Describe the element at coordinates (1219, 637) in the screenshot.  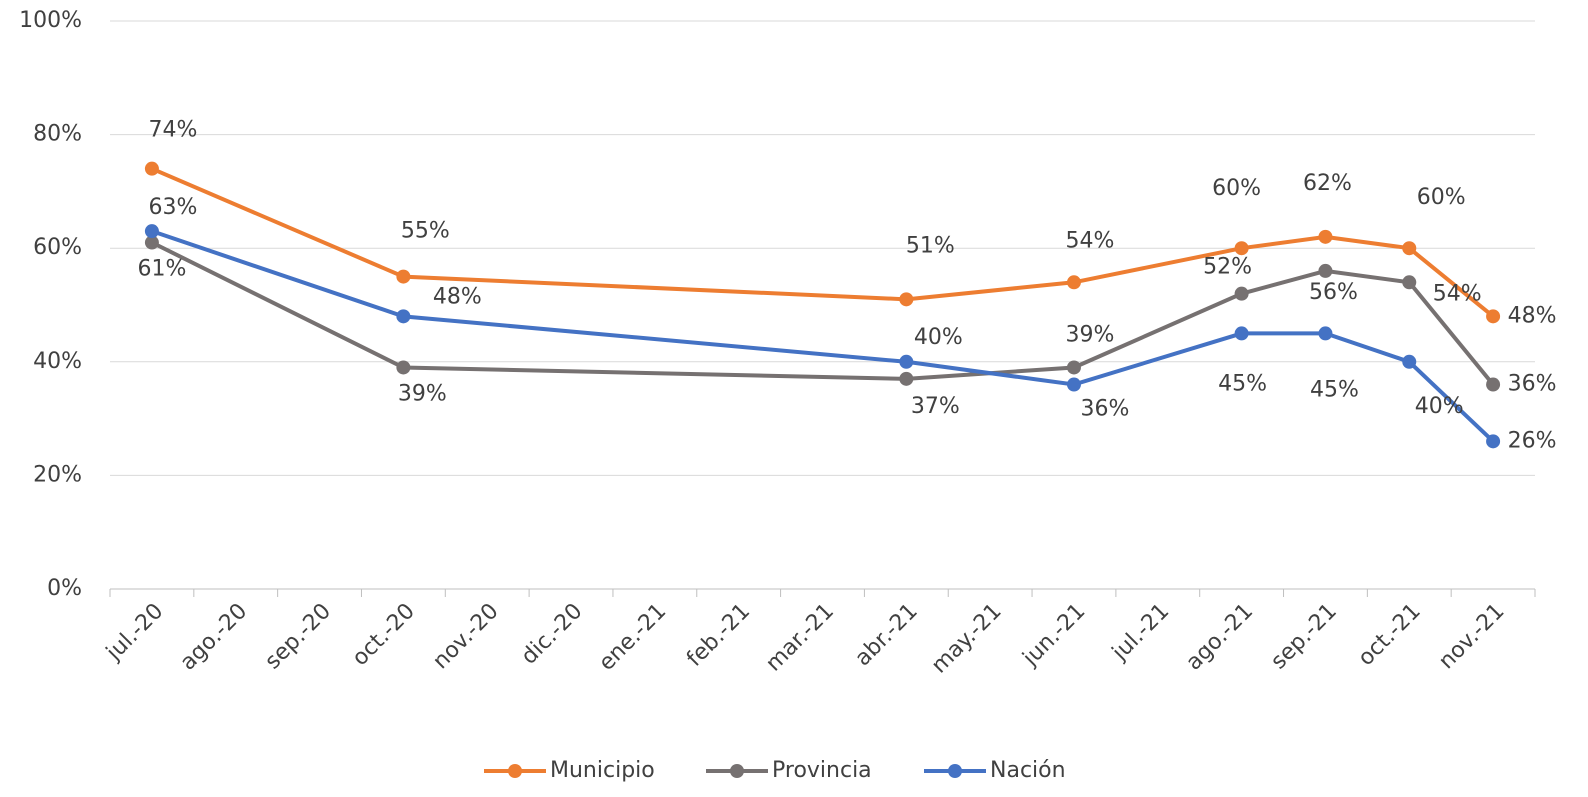
I see `x-tick-label: ago.-21` at that location.